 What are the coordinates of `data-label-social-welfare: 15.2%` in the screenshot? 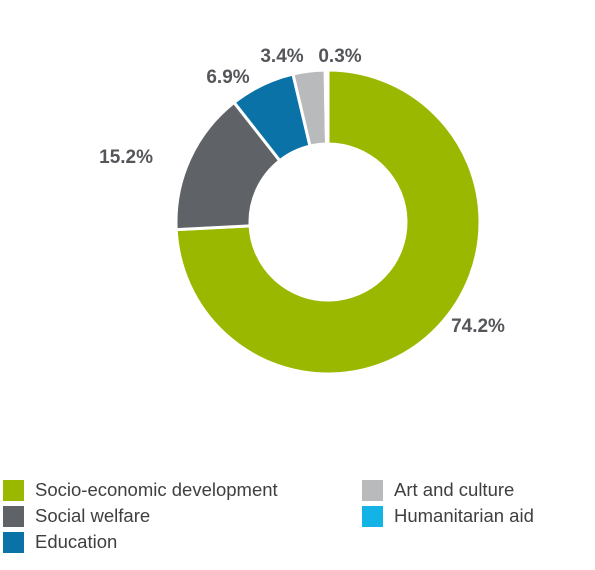 It's located at (126, 157).